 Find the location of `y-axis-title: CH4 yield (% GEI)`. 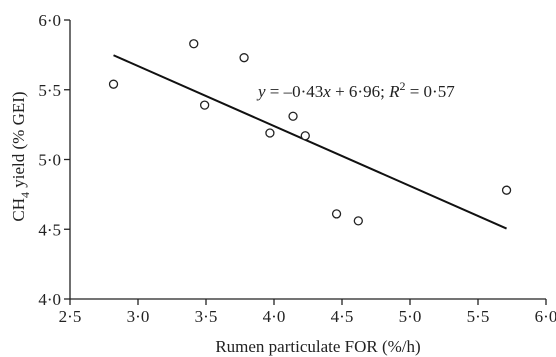

y-axis-title: CH4 yield (% GEI) is located at coordinates (20, 156).